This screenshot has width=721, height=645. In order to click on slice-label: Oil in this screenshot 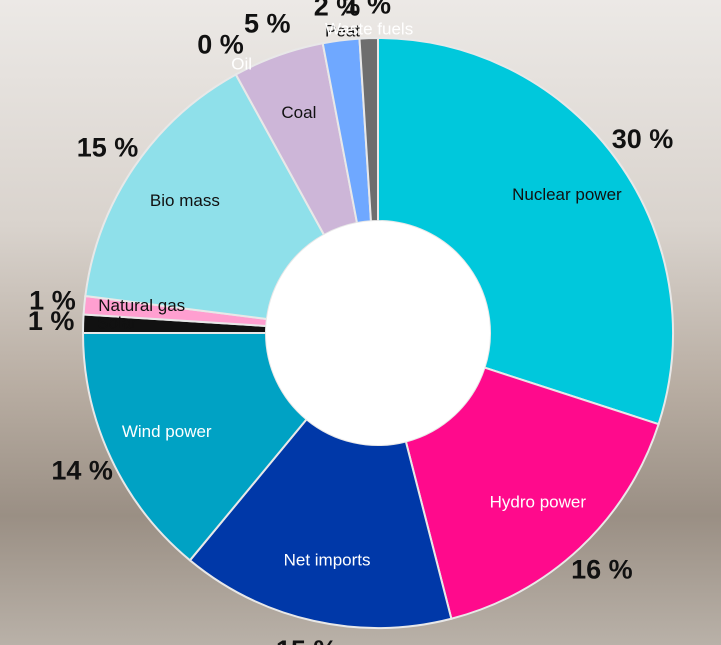, I will do `click(241, 63)`.